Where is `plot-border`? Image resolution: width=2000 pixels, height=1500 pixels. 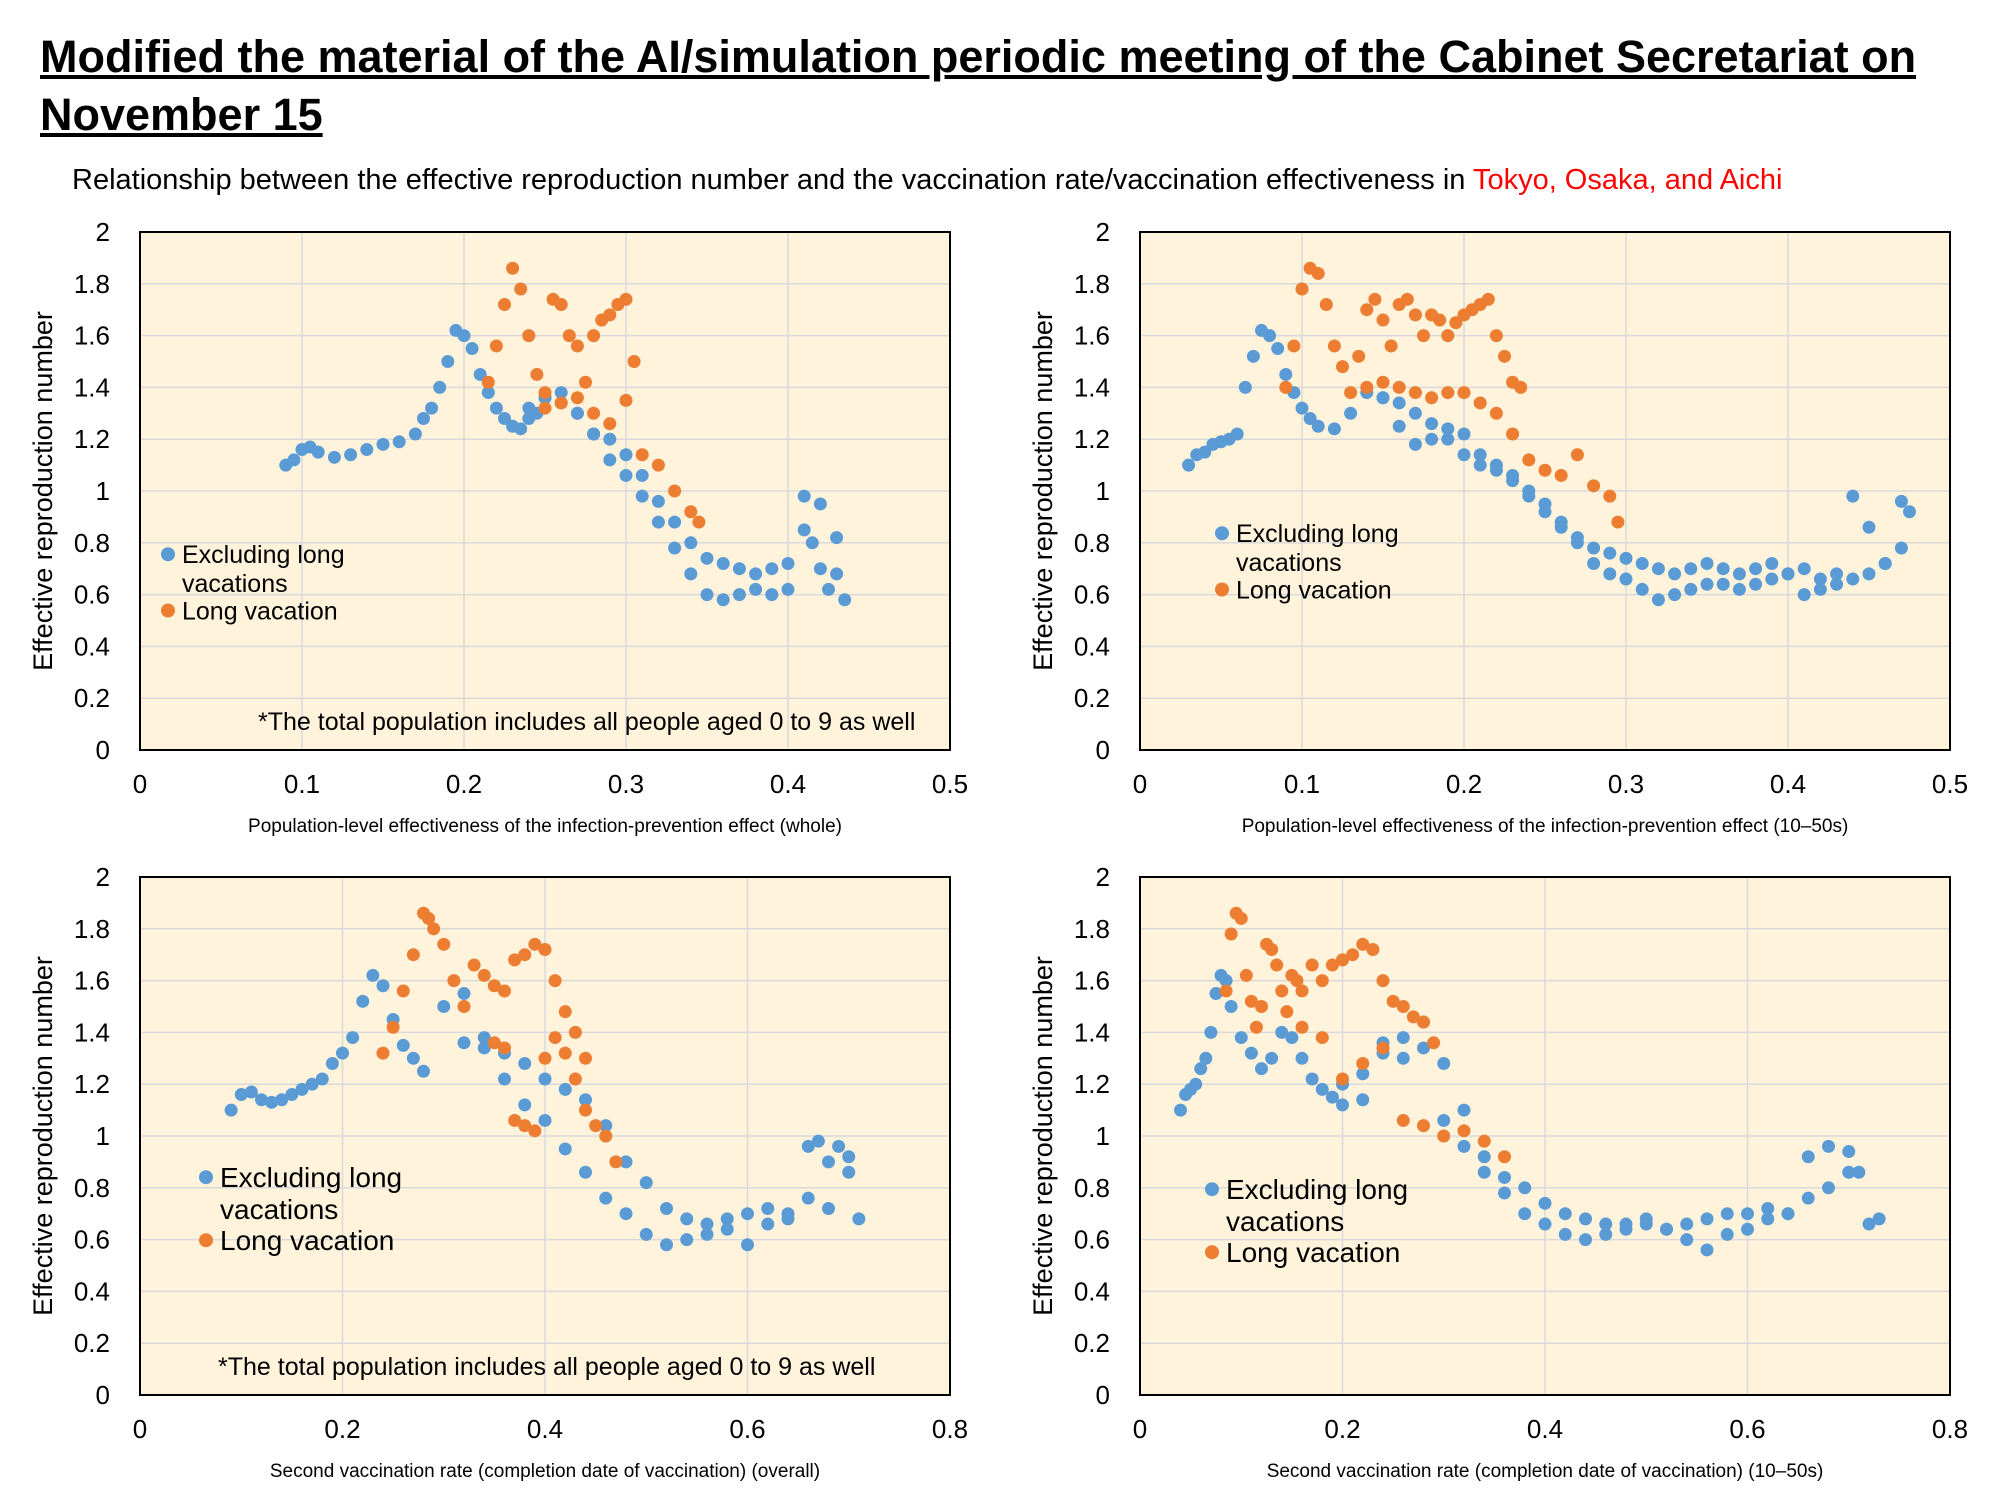 plot-border is located at coordinates (1545, 1136).